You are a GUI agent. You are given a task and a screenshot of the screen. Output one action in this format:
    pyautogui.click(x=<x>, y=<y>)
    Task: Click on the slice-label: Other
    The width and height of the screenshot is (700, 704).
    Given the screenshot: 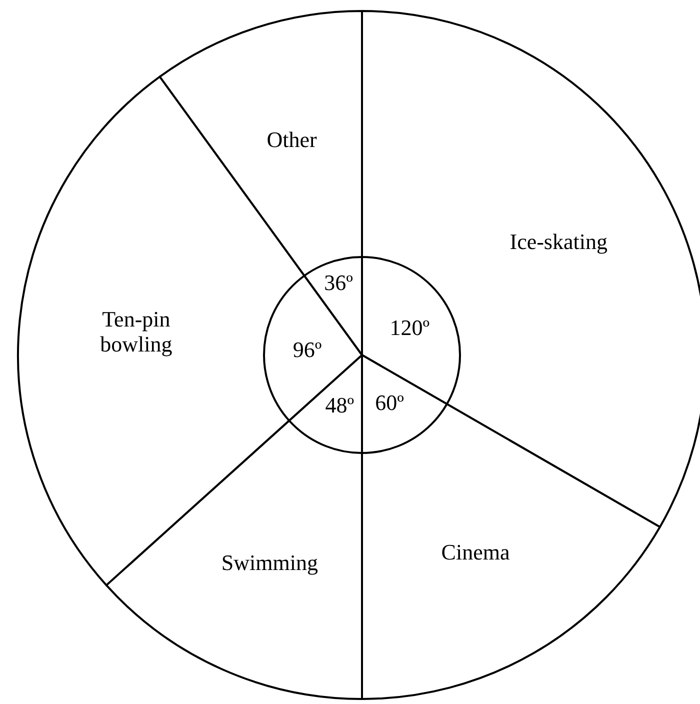 What is the action you would take?
    pyautogui.click(x=292, y=139)
    